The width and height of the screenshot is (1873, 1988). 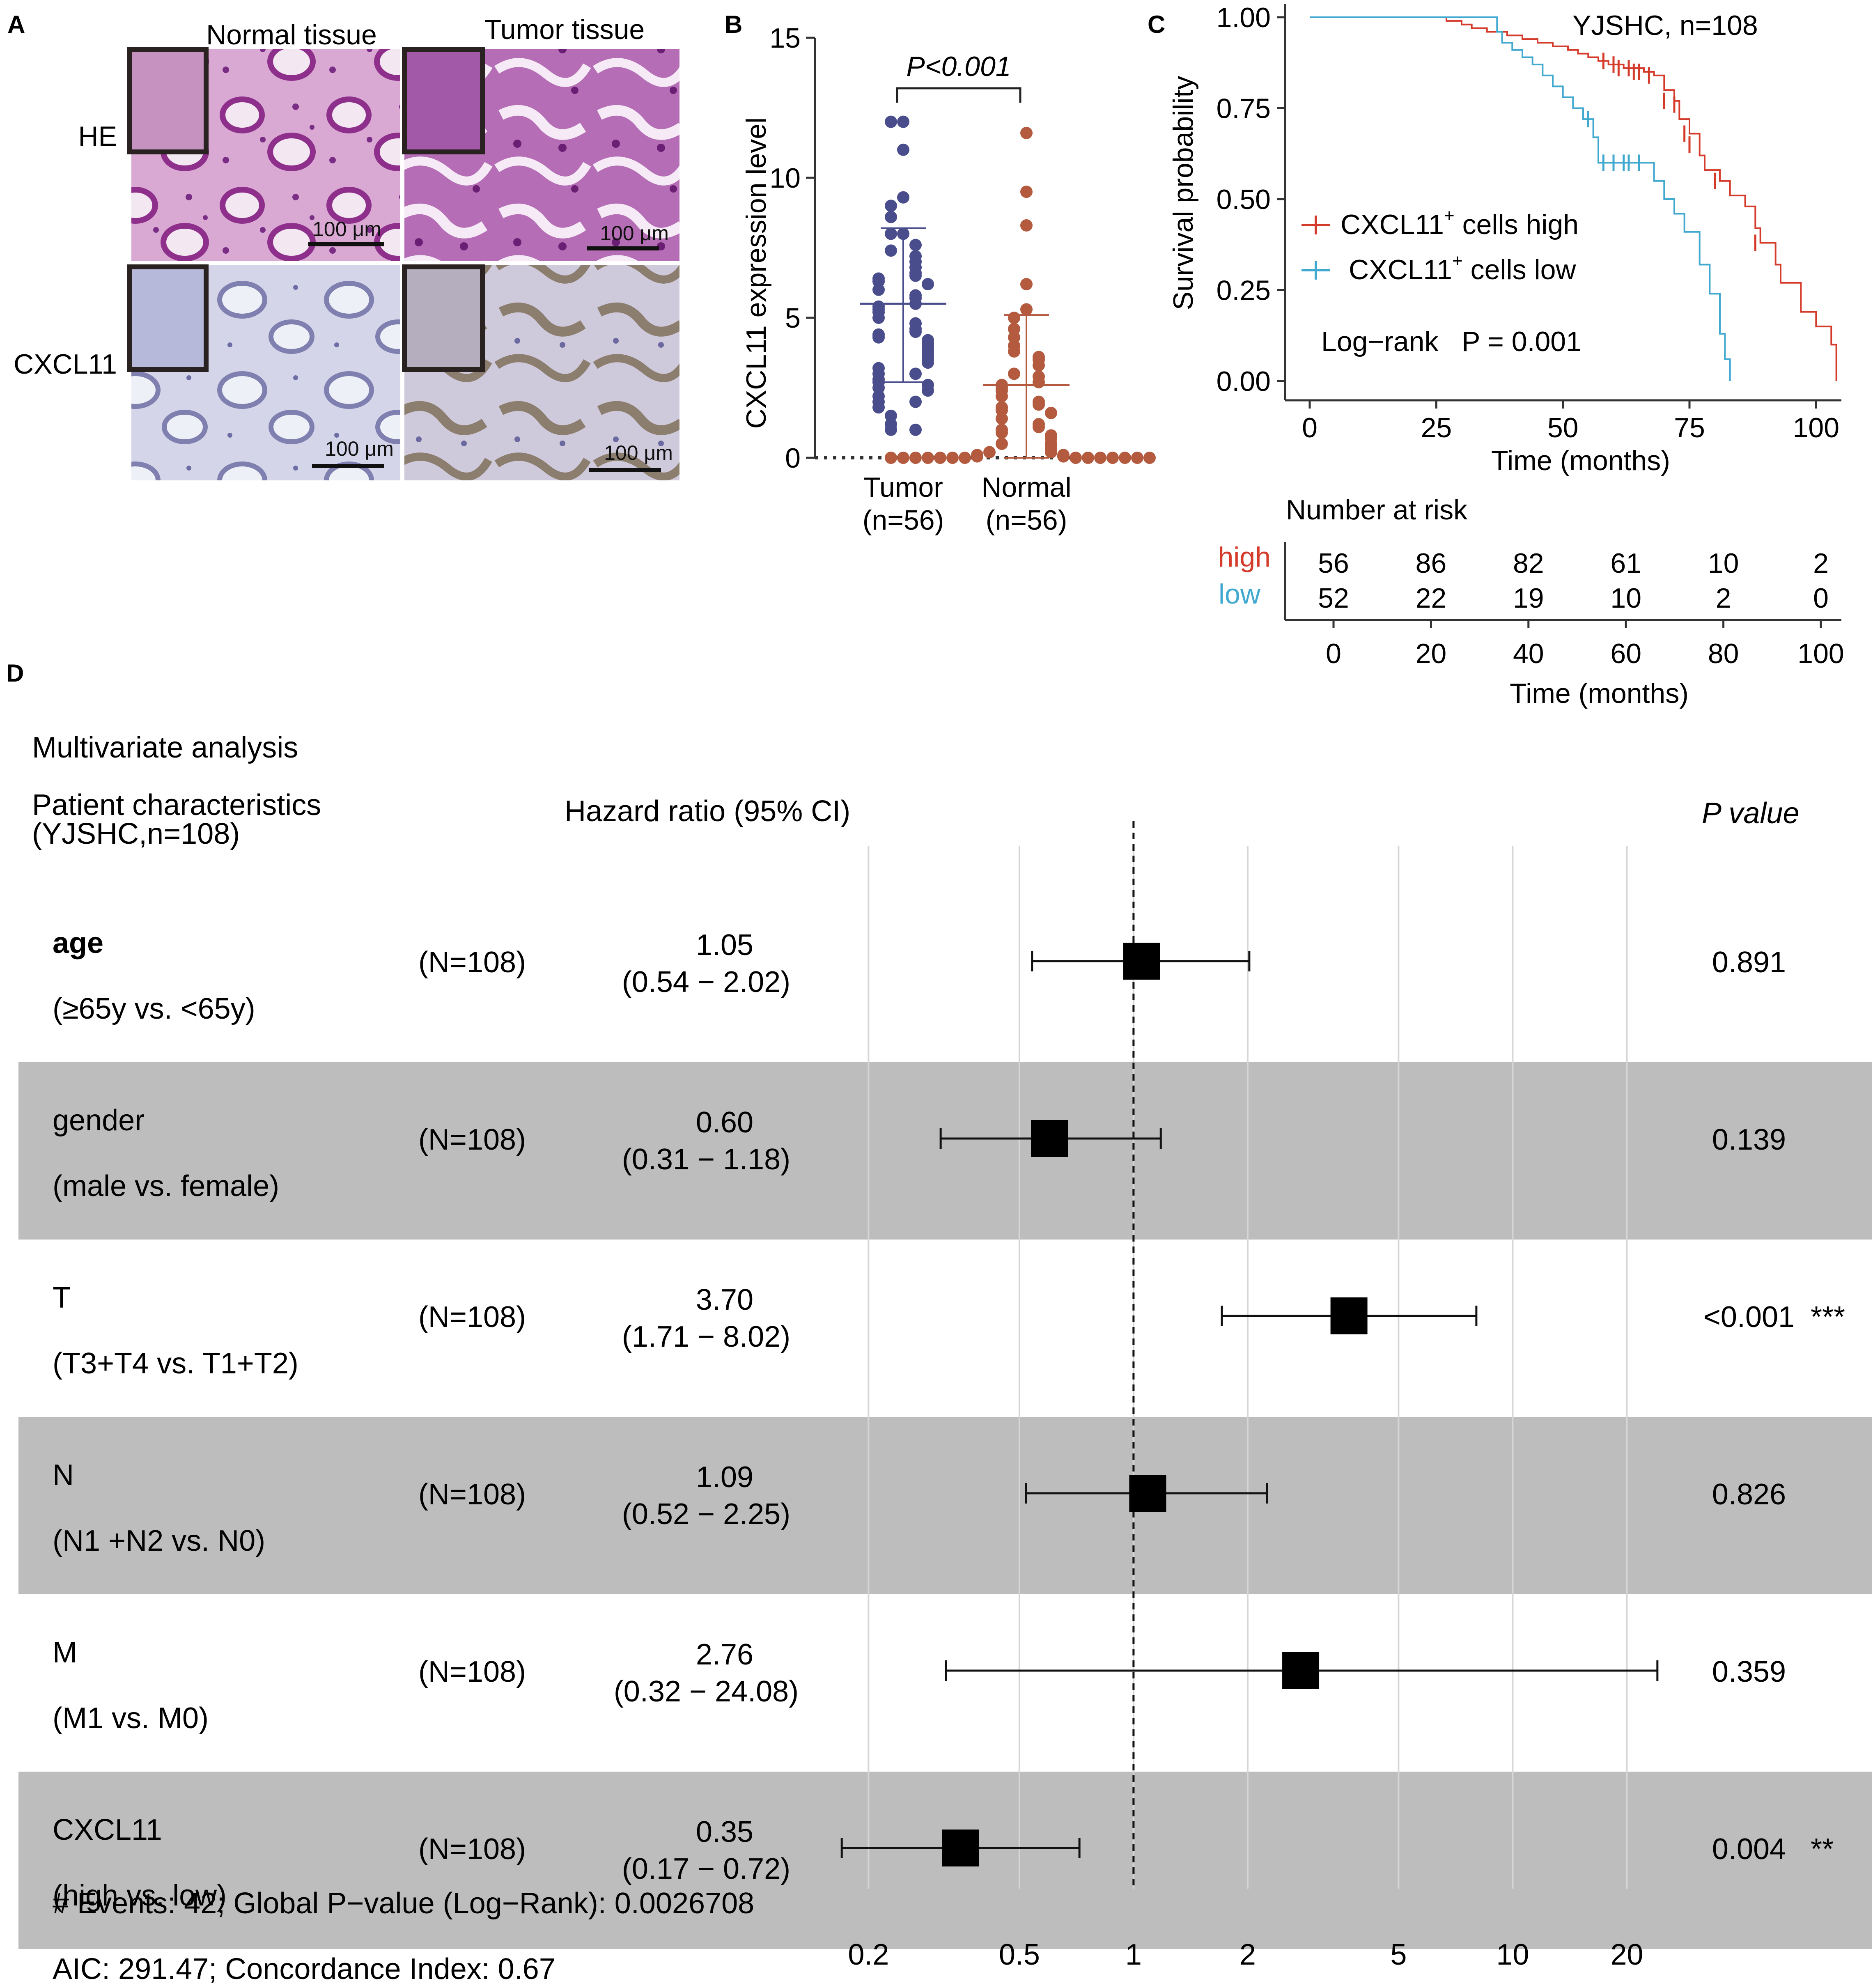 I want to click on row-stars: ***, so click(x=1828, y=1317).